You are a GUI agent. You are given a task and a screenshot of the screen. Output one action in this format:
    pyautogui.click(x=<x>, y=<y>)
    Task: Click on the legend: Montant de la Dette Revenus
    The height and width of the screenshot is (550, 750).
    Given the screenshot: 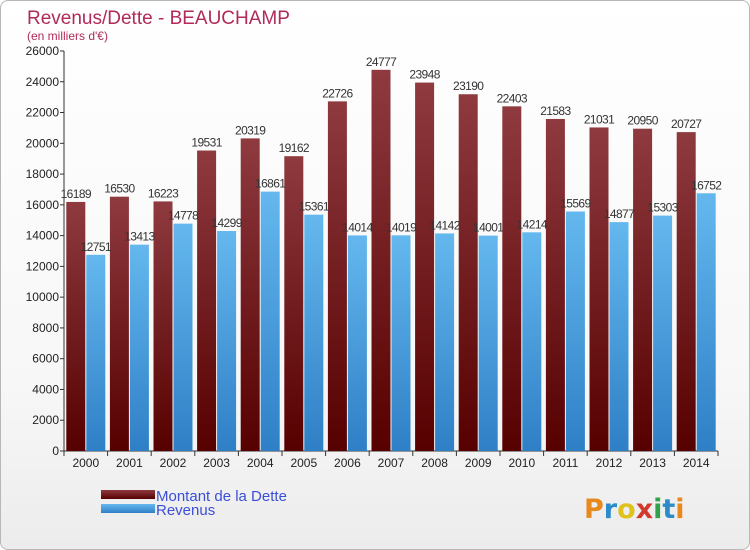 What is the action you would take?
    pyautogui.click(x=194, y=503)
    